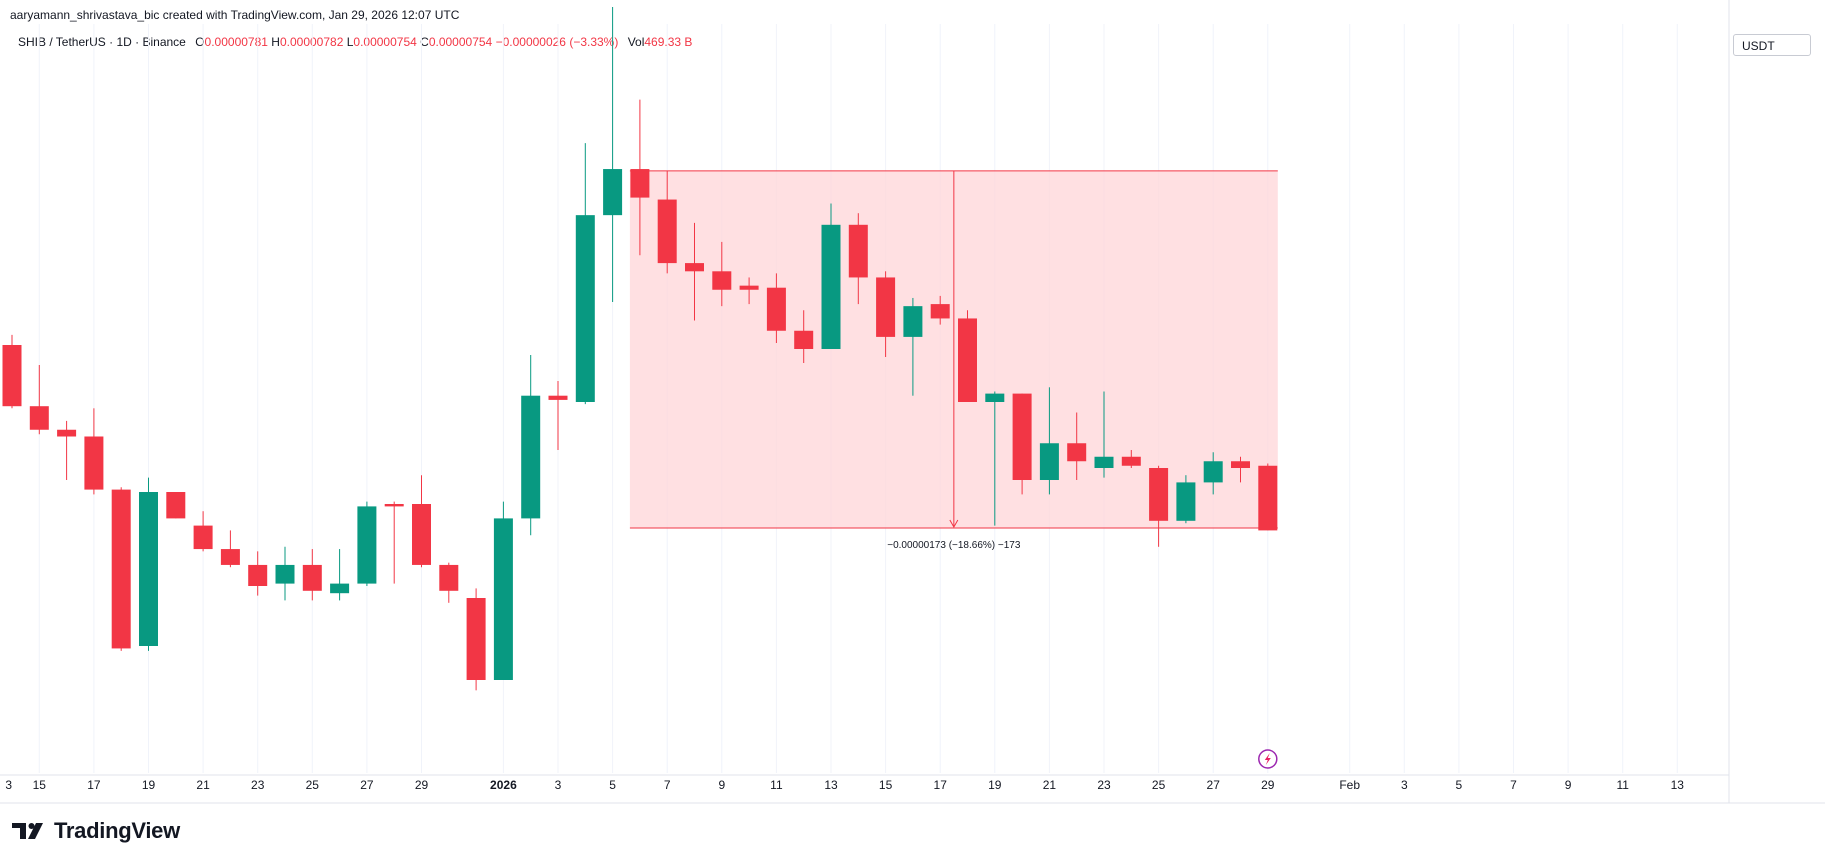 This screenshot has width=1825, height=859. What do you see at coordinates (236, 42) in the screenshot?
I see `open-value: 0.00000781` at bounding box center [236, 42].